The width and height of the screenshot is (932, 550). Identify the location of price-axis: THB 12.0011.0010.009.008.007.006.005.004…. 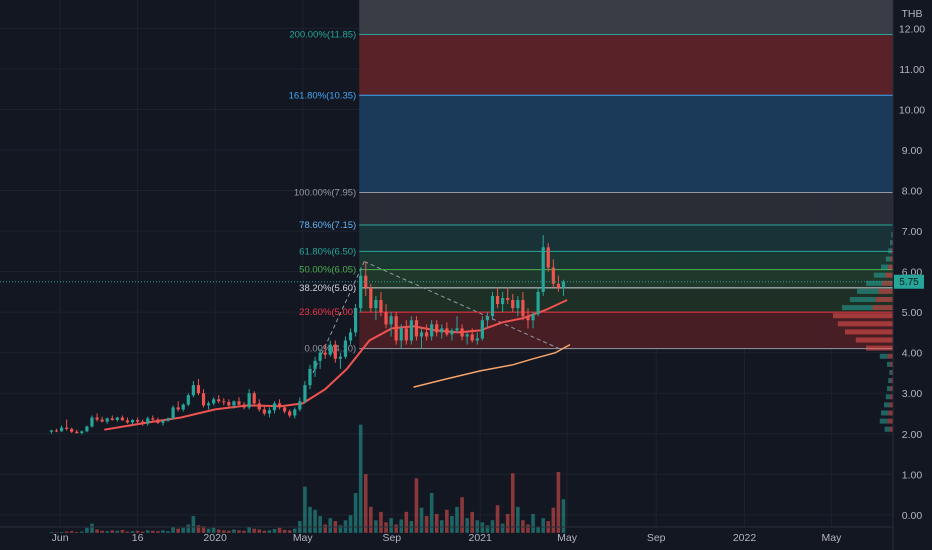
(912, 275).